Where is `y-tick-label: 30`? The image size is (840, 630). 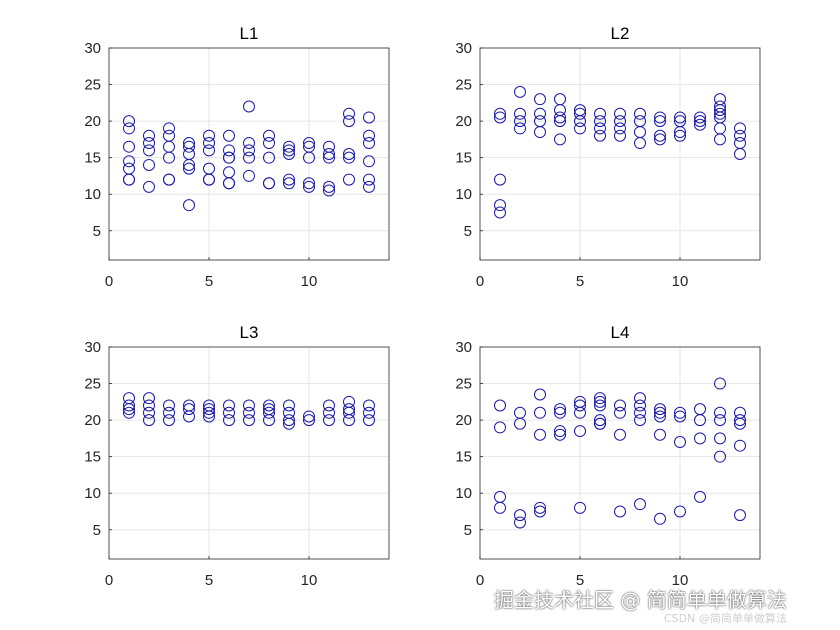 y-tick-label: 30 is located at coordinates (92, 347).